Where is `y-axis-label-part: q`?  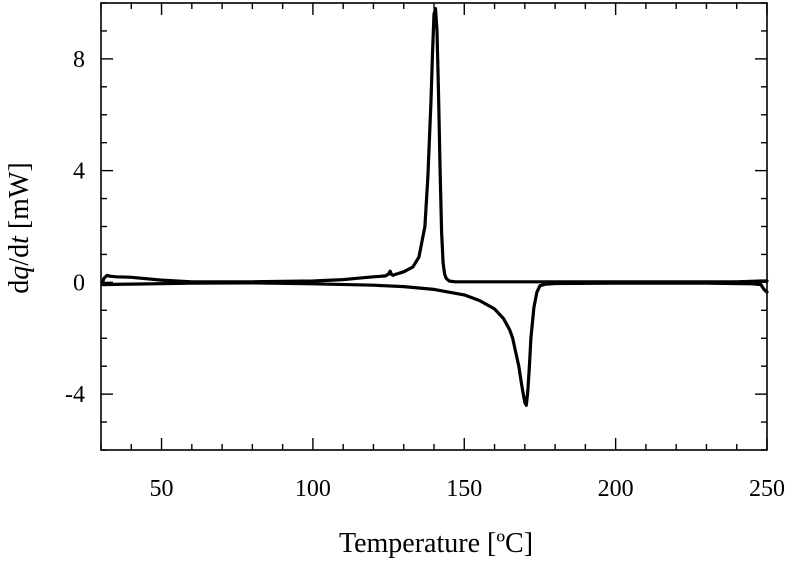 y-axis-label-part: q is located at coordinates (19, 273).